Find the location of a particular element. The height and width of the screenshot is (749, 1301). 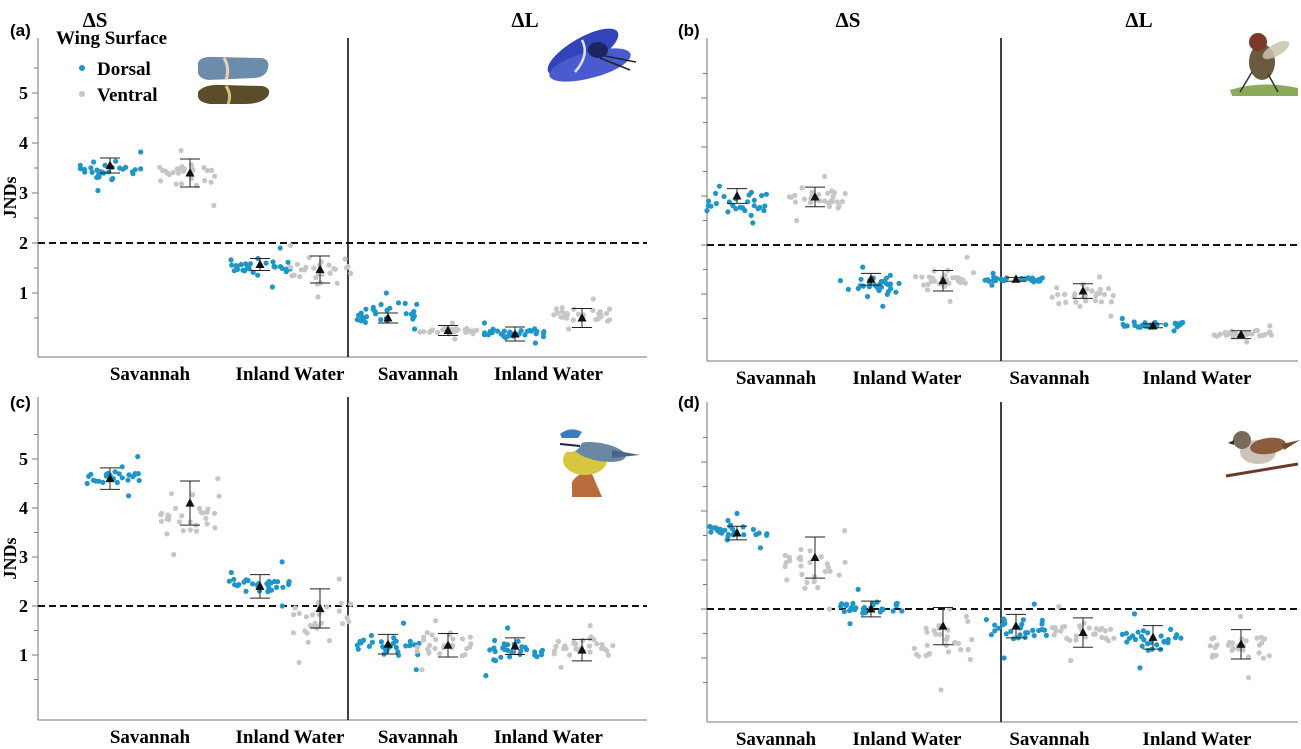

y-axis-title: JNDs is located at coordinates (10, 558).